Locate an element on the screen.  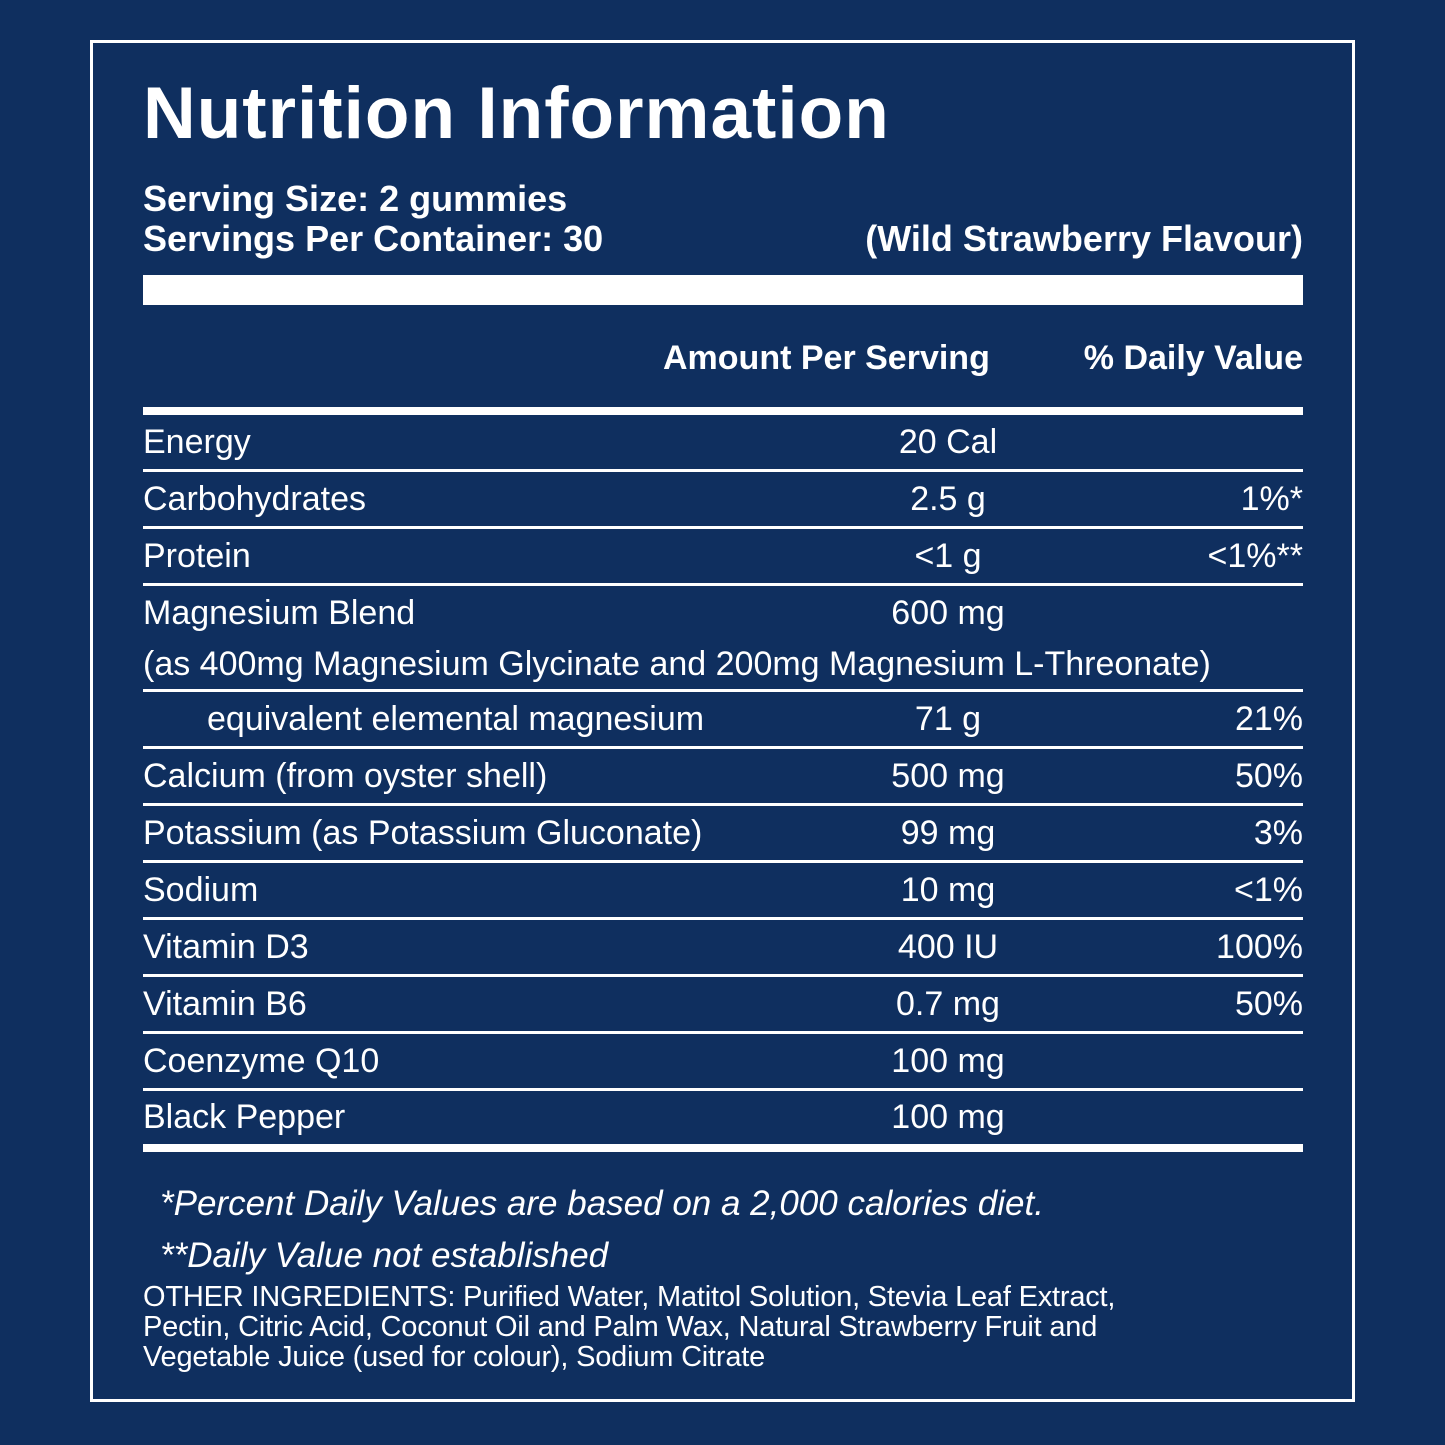
row-label: Protein is located at coordinates (197, 555).